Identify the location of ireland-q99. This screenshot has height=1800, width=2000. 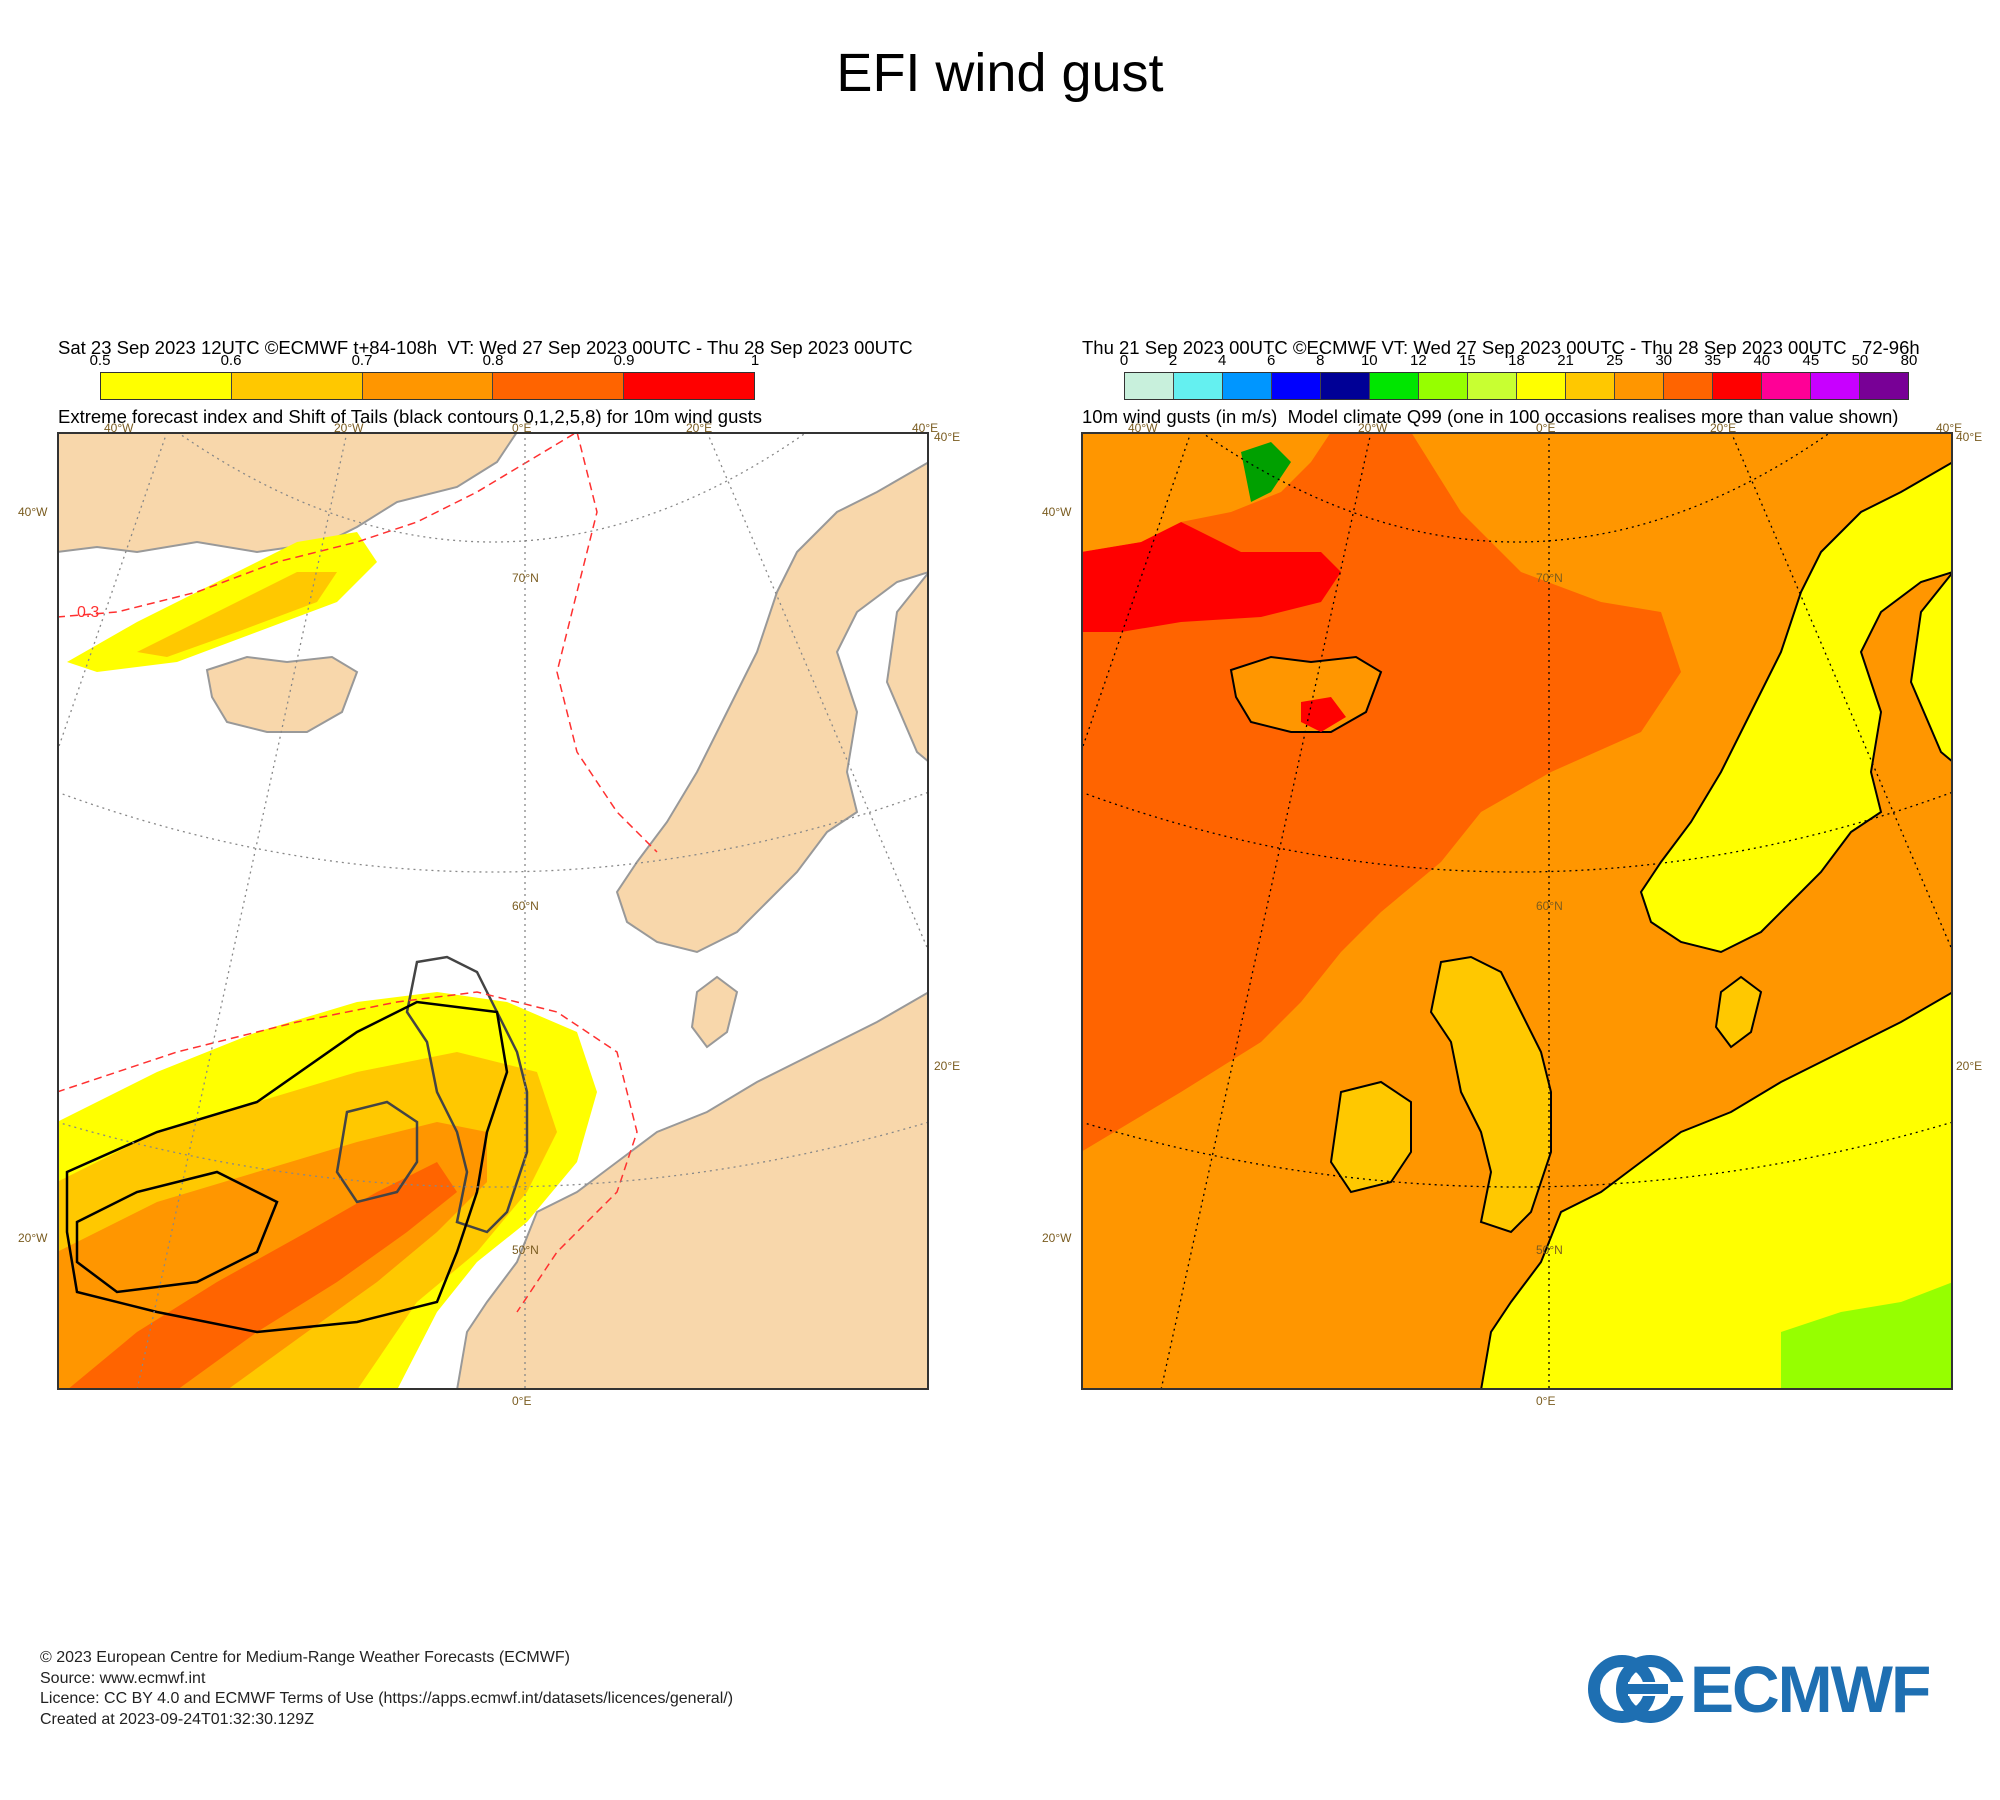
(1370, 1137).